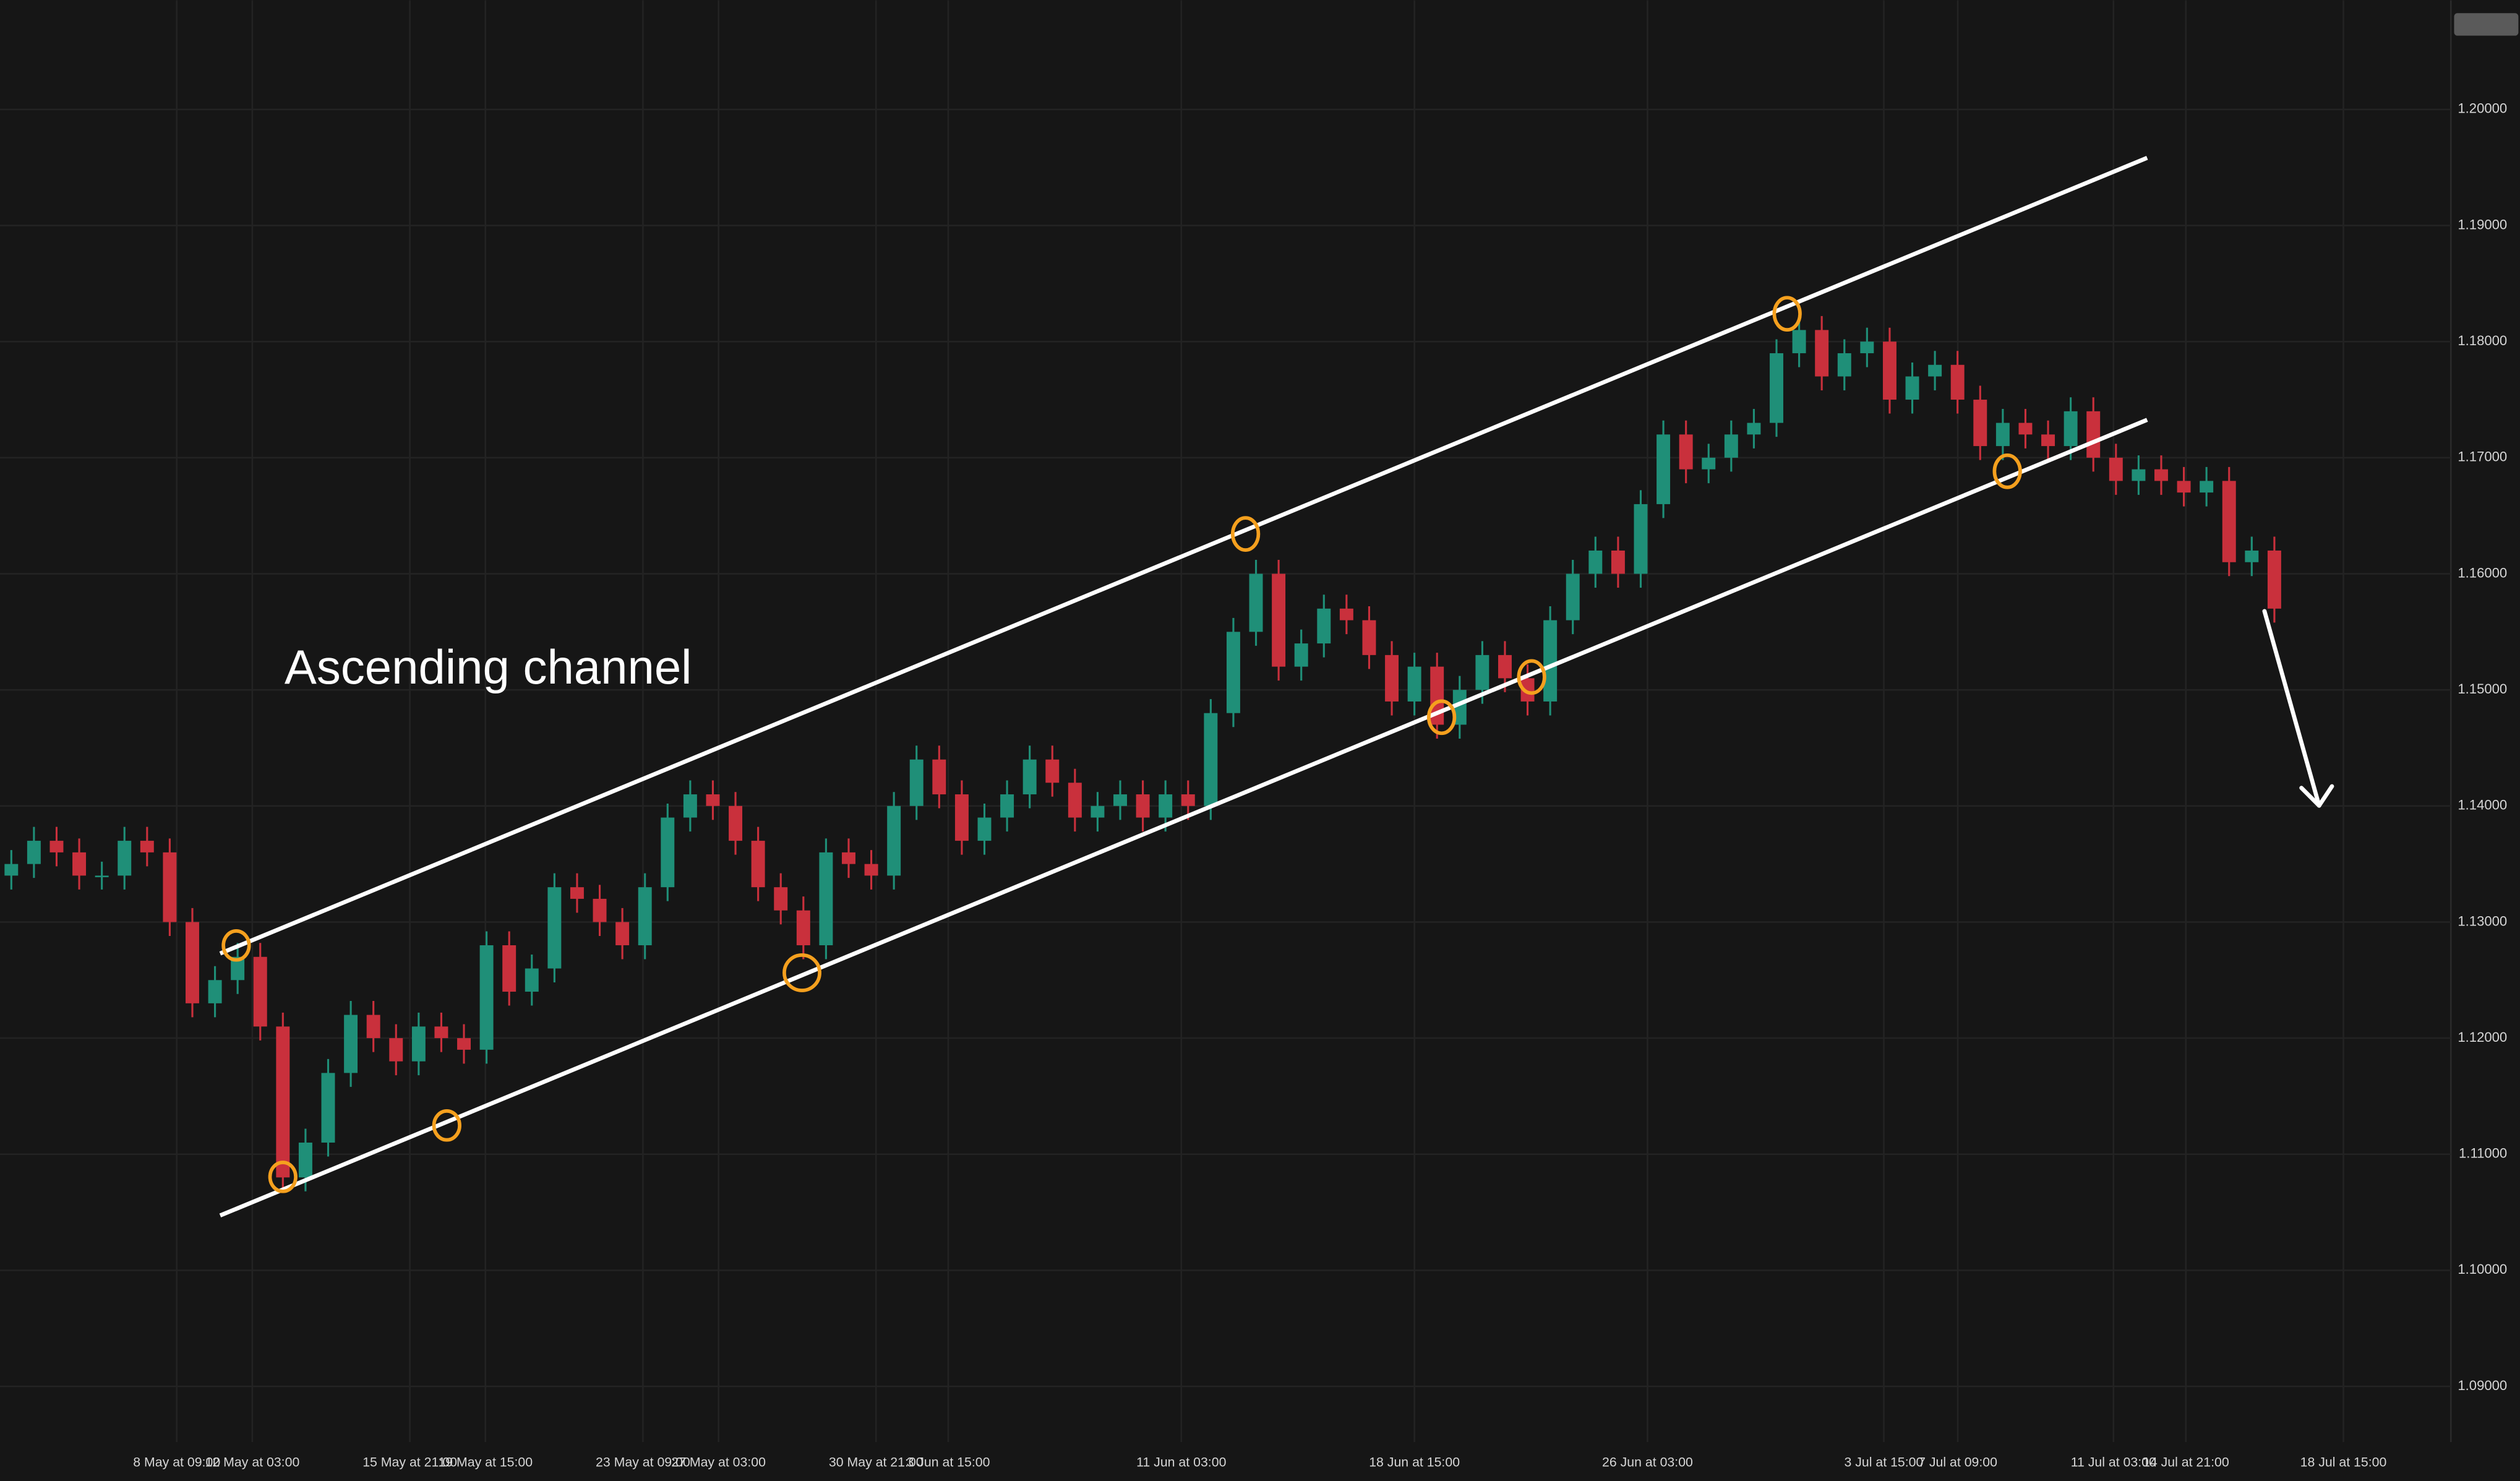  Describe the element at coordinates (252, 1462) in the screenshot. I see `x-tick-label: 12 May at 03:00` at that location.